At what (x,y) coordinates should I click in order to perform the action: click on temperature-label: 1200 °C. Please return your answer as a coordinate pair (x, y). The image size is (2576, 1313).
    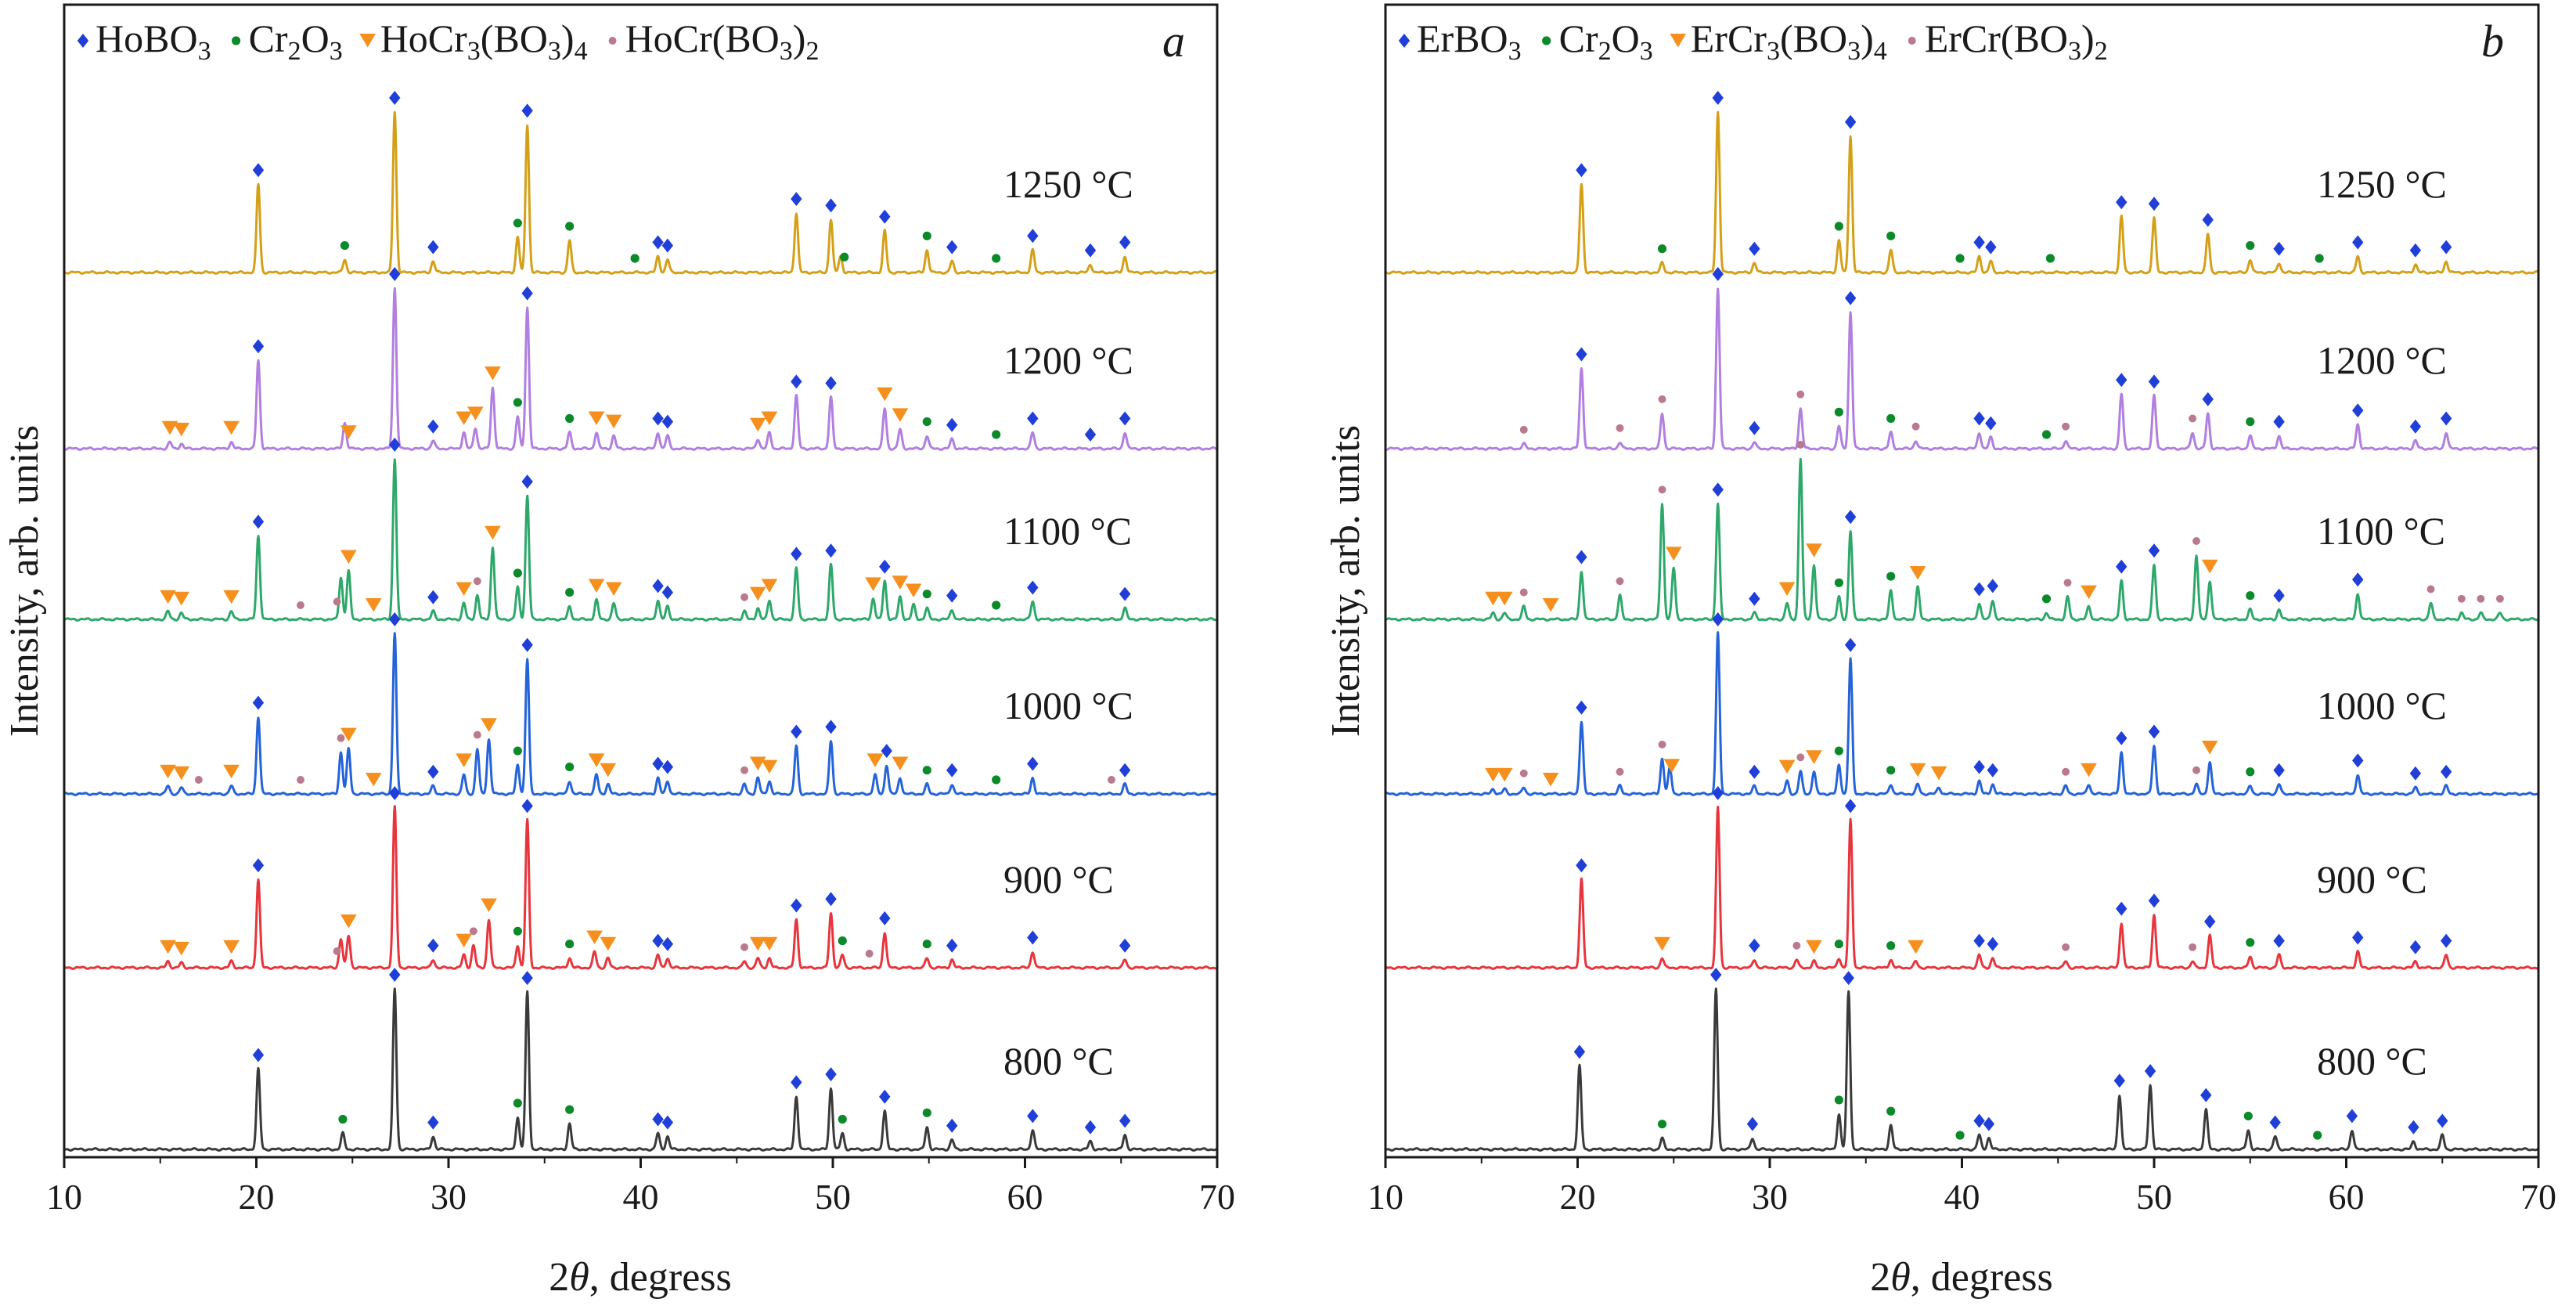
    Looking at the image, I should click on (1068, 360).